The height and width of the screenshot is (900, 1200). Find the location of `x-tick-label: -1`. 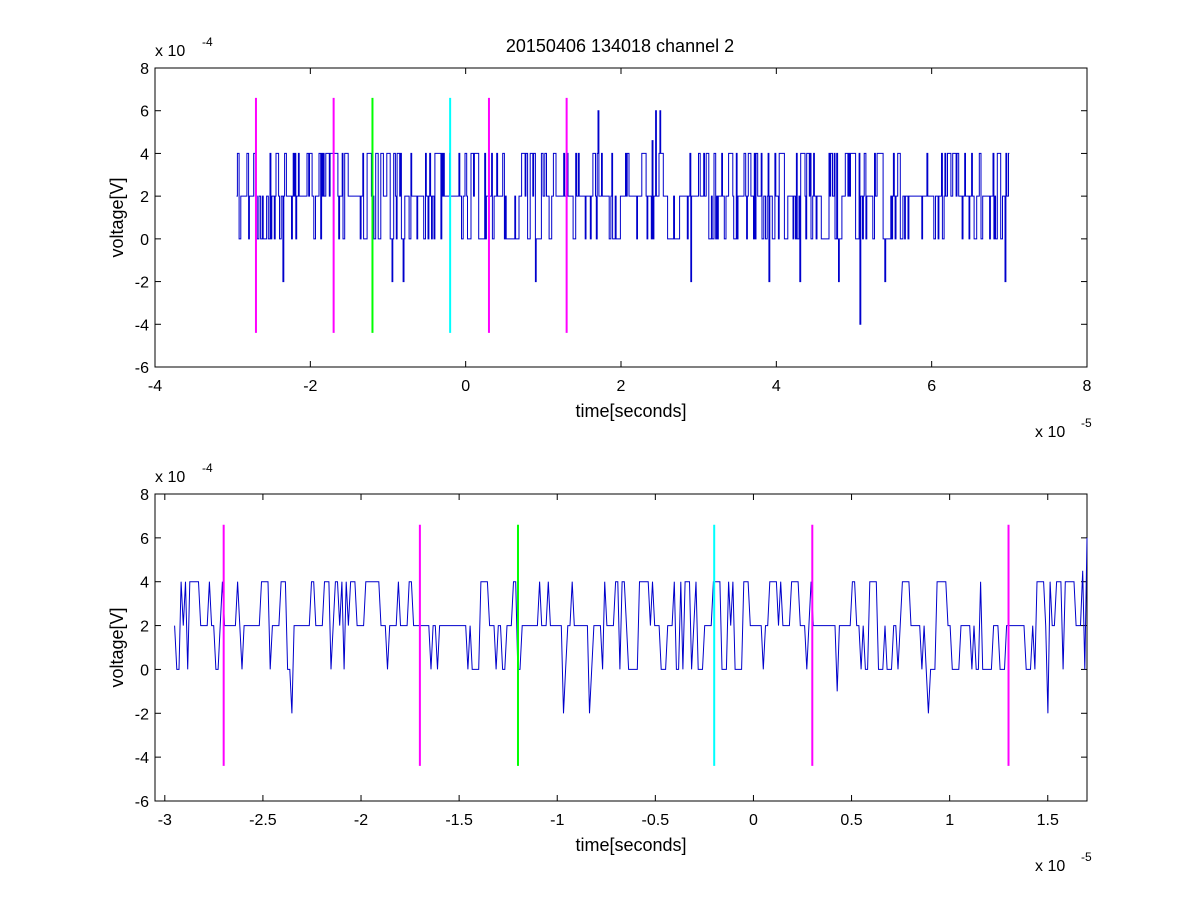

x-tick-label: -1 is located at coordinates (557, 820).